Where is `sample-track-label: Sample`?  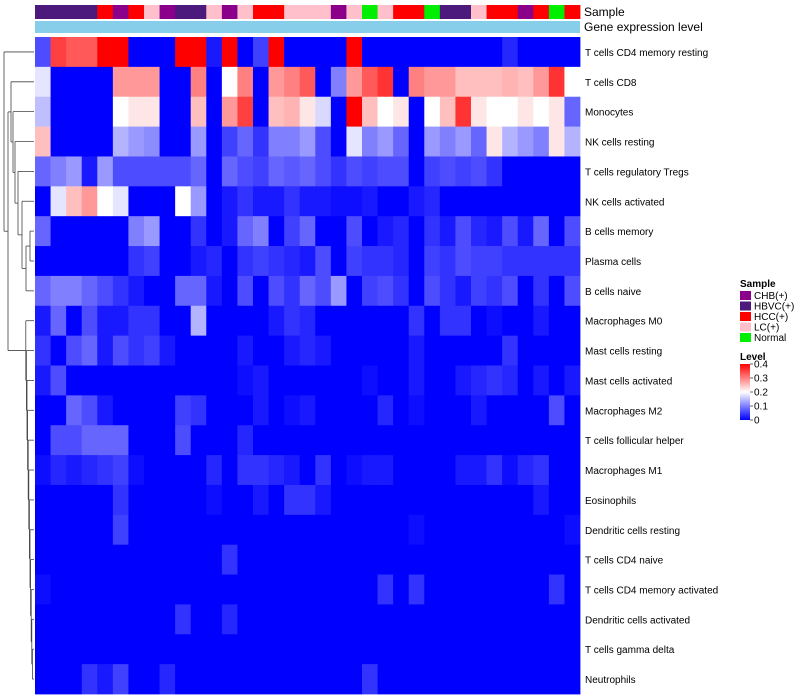
sample-track-label: Sample is located at coordinates (604, 12).